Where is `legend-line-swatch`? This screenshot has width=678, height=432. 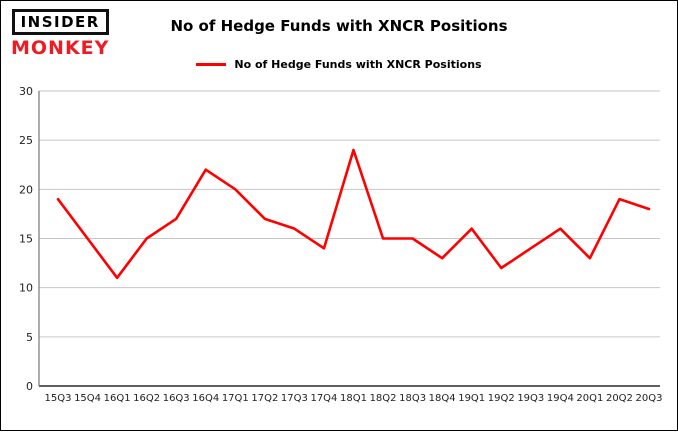
legend-line-swatch is located at coordinates (211, 64).